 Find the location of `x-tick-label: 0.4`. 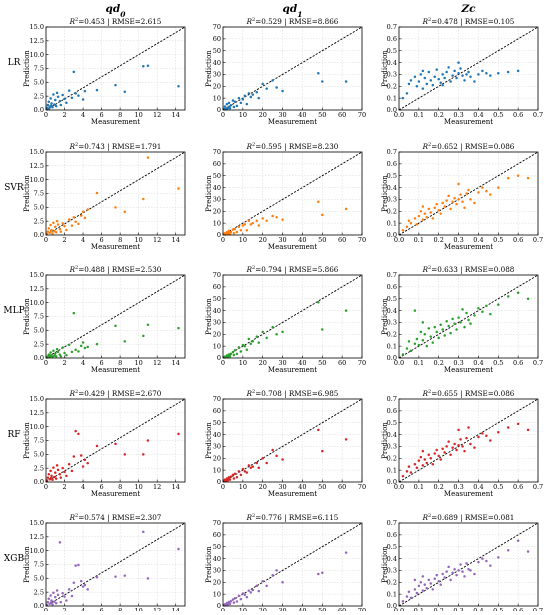

x-tick-label: 0.4 is located at coordinates (478, 363).